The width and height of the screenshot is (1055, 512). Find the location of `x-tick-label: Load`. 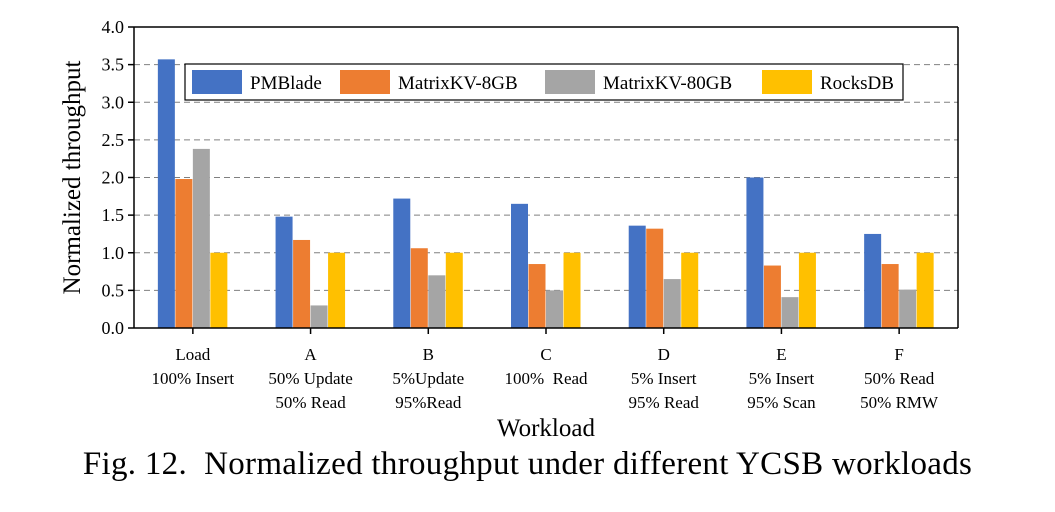

x-tick-label: Load is located at coordinates (192, 354).